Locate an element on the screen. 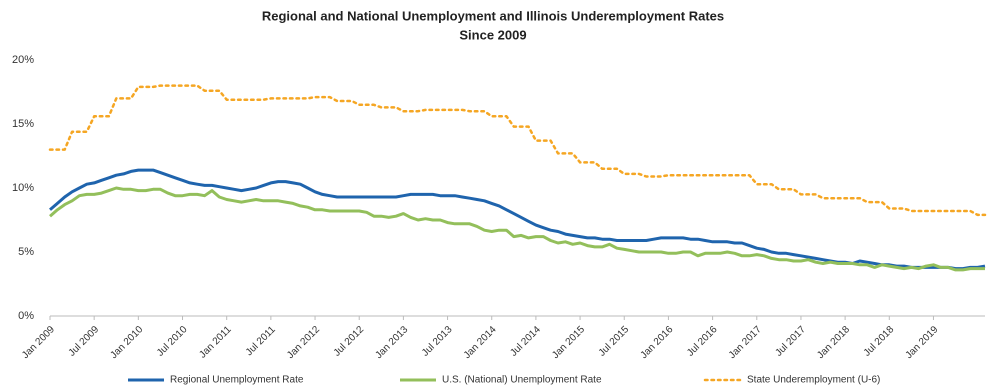 This screenshot has width=987, height=392. x-tick-label: Jul 2015 is located at coordinates (614, 341).